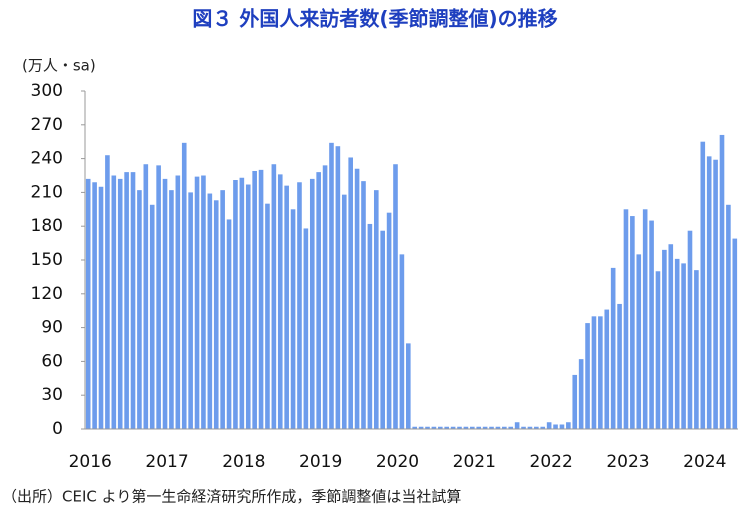  What do you see at coordinates (47, 192) in the screenshot?
I see `y-tick-label: 210` at bounding box center [47, 192].